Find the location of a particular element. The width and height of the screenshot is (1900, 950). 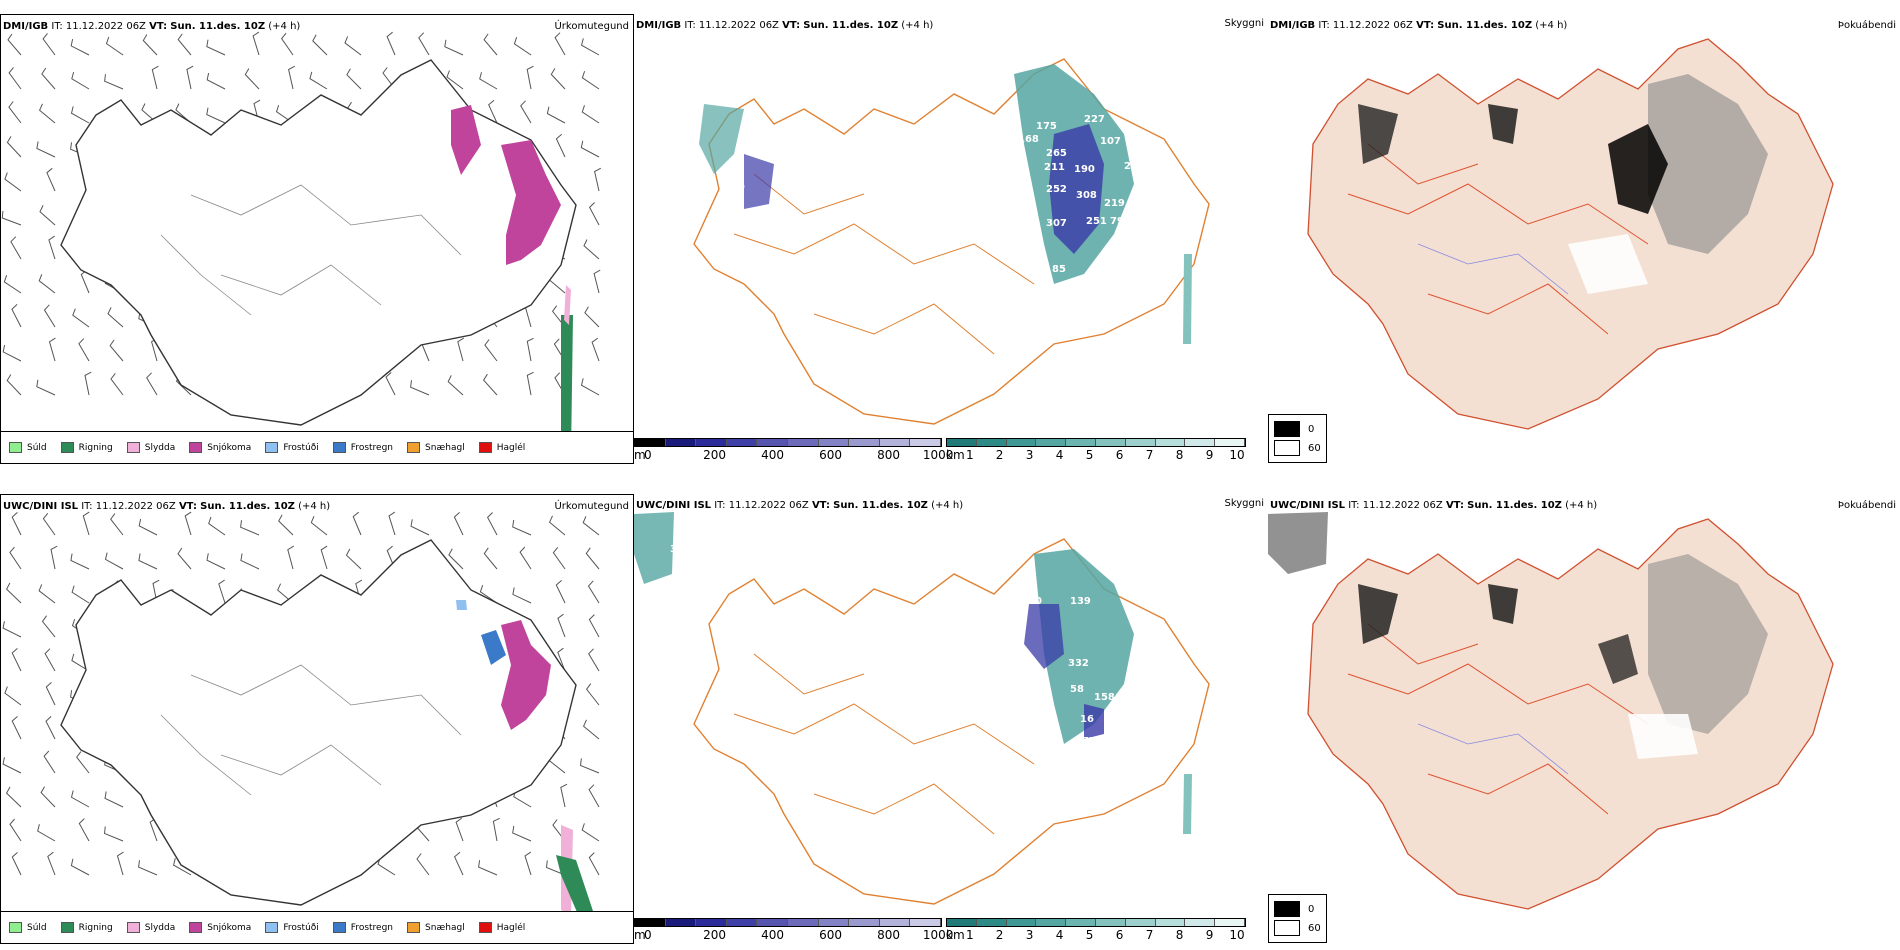

vis-label: 307 is located at coordinates (1056, 223).